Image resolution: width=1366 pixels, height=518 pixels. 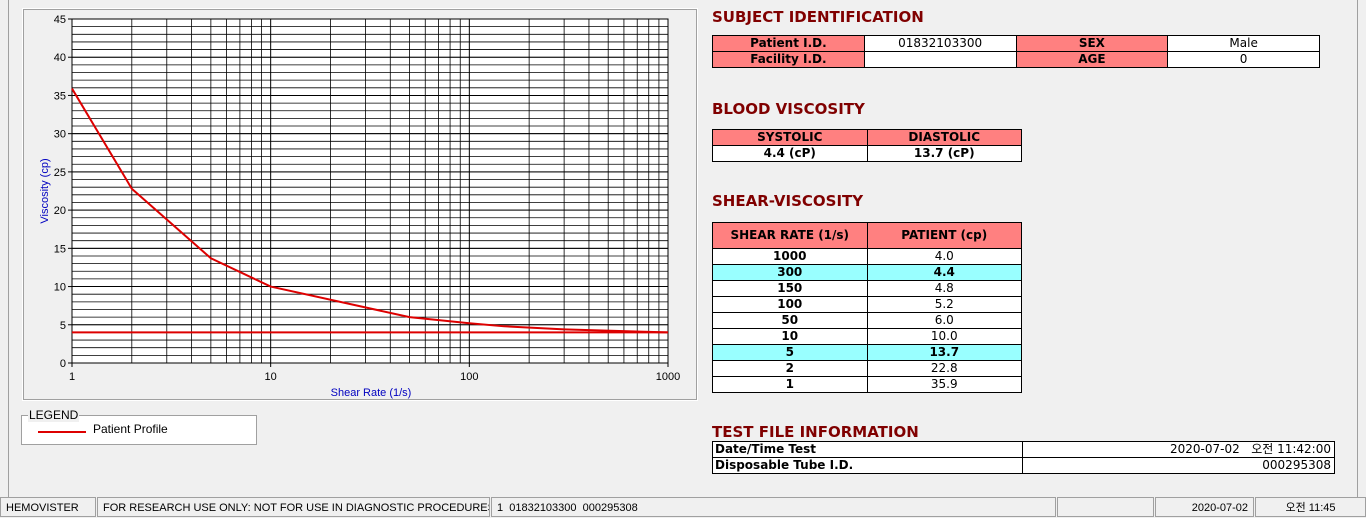 What do you see at coordinates (668, 377) in the screenshot?
I see `x-tick-label: 1000` at bounding box center [668, 377].